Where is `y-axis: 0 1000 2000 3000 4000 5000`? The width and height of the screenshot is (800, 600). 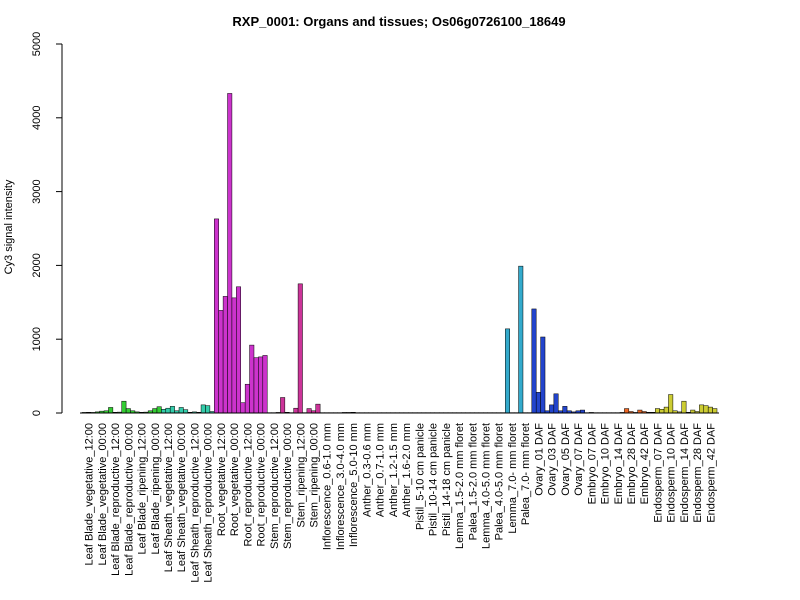
y-axis: 0 1000 2000 3000 4000 5000 is located at coordinates (47, 224).